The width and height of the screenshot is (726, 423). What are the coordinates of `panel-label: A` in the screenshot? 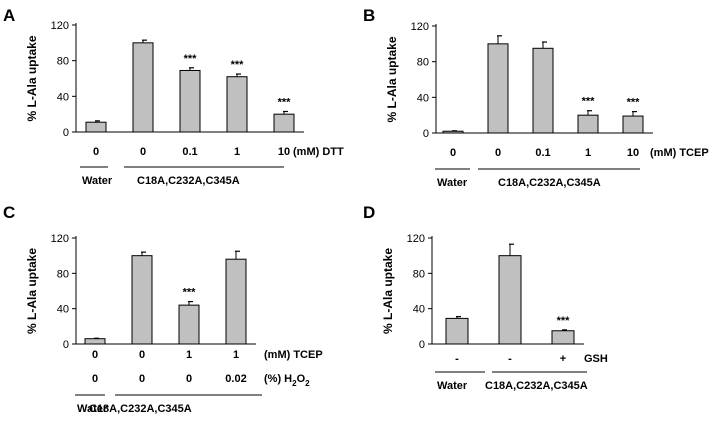 It's located at (9, 15).